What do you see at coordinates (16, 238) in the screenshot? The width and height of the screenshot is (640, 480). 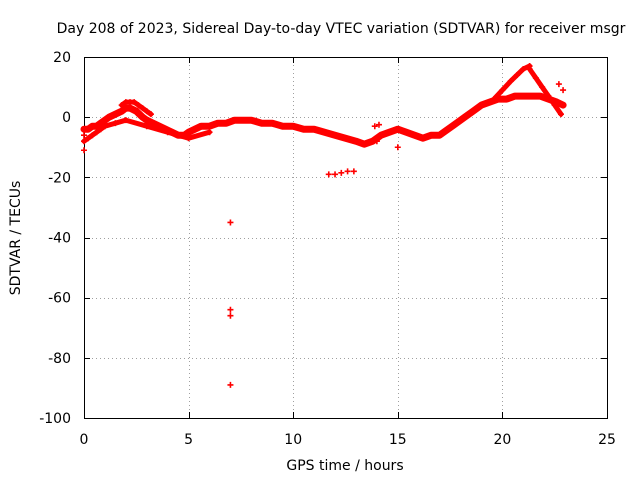 I see `y-axis-label: SDTVAR / TECUs` at bounding box center [16, 238].